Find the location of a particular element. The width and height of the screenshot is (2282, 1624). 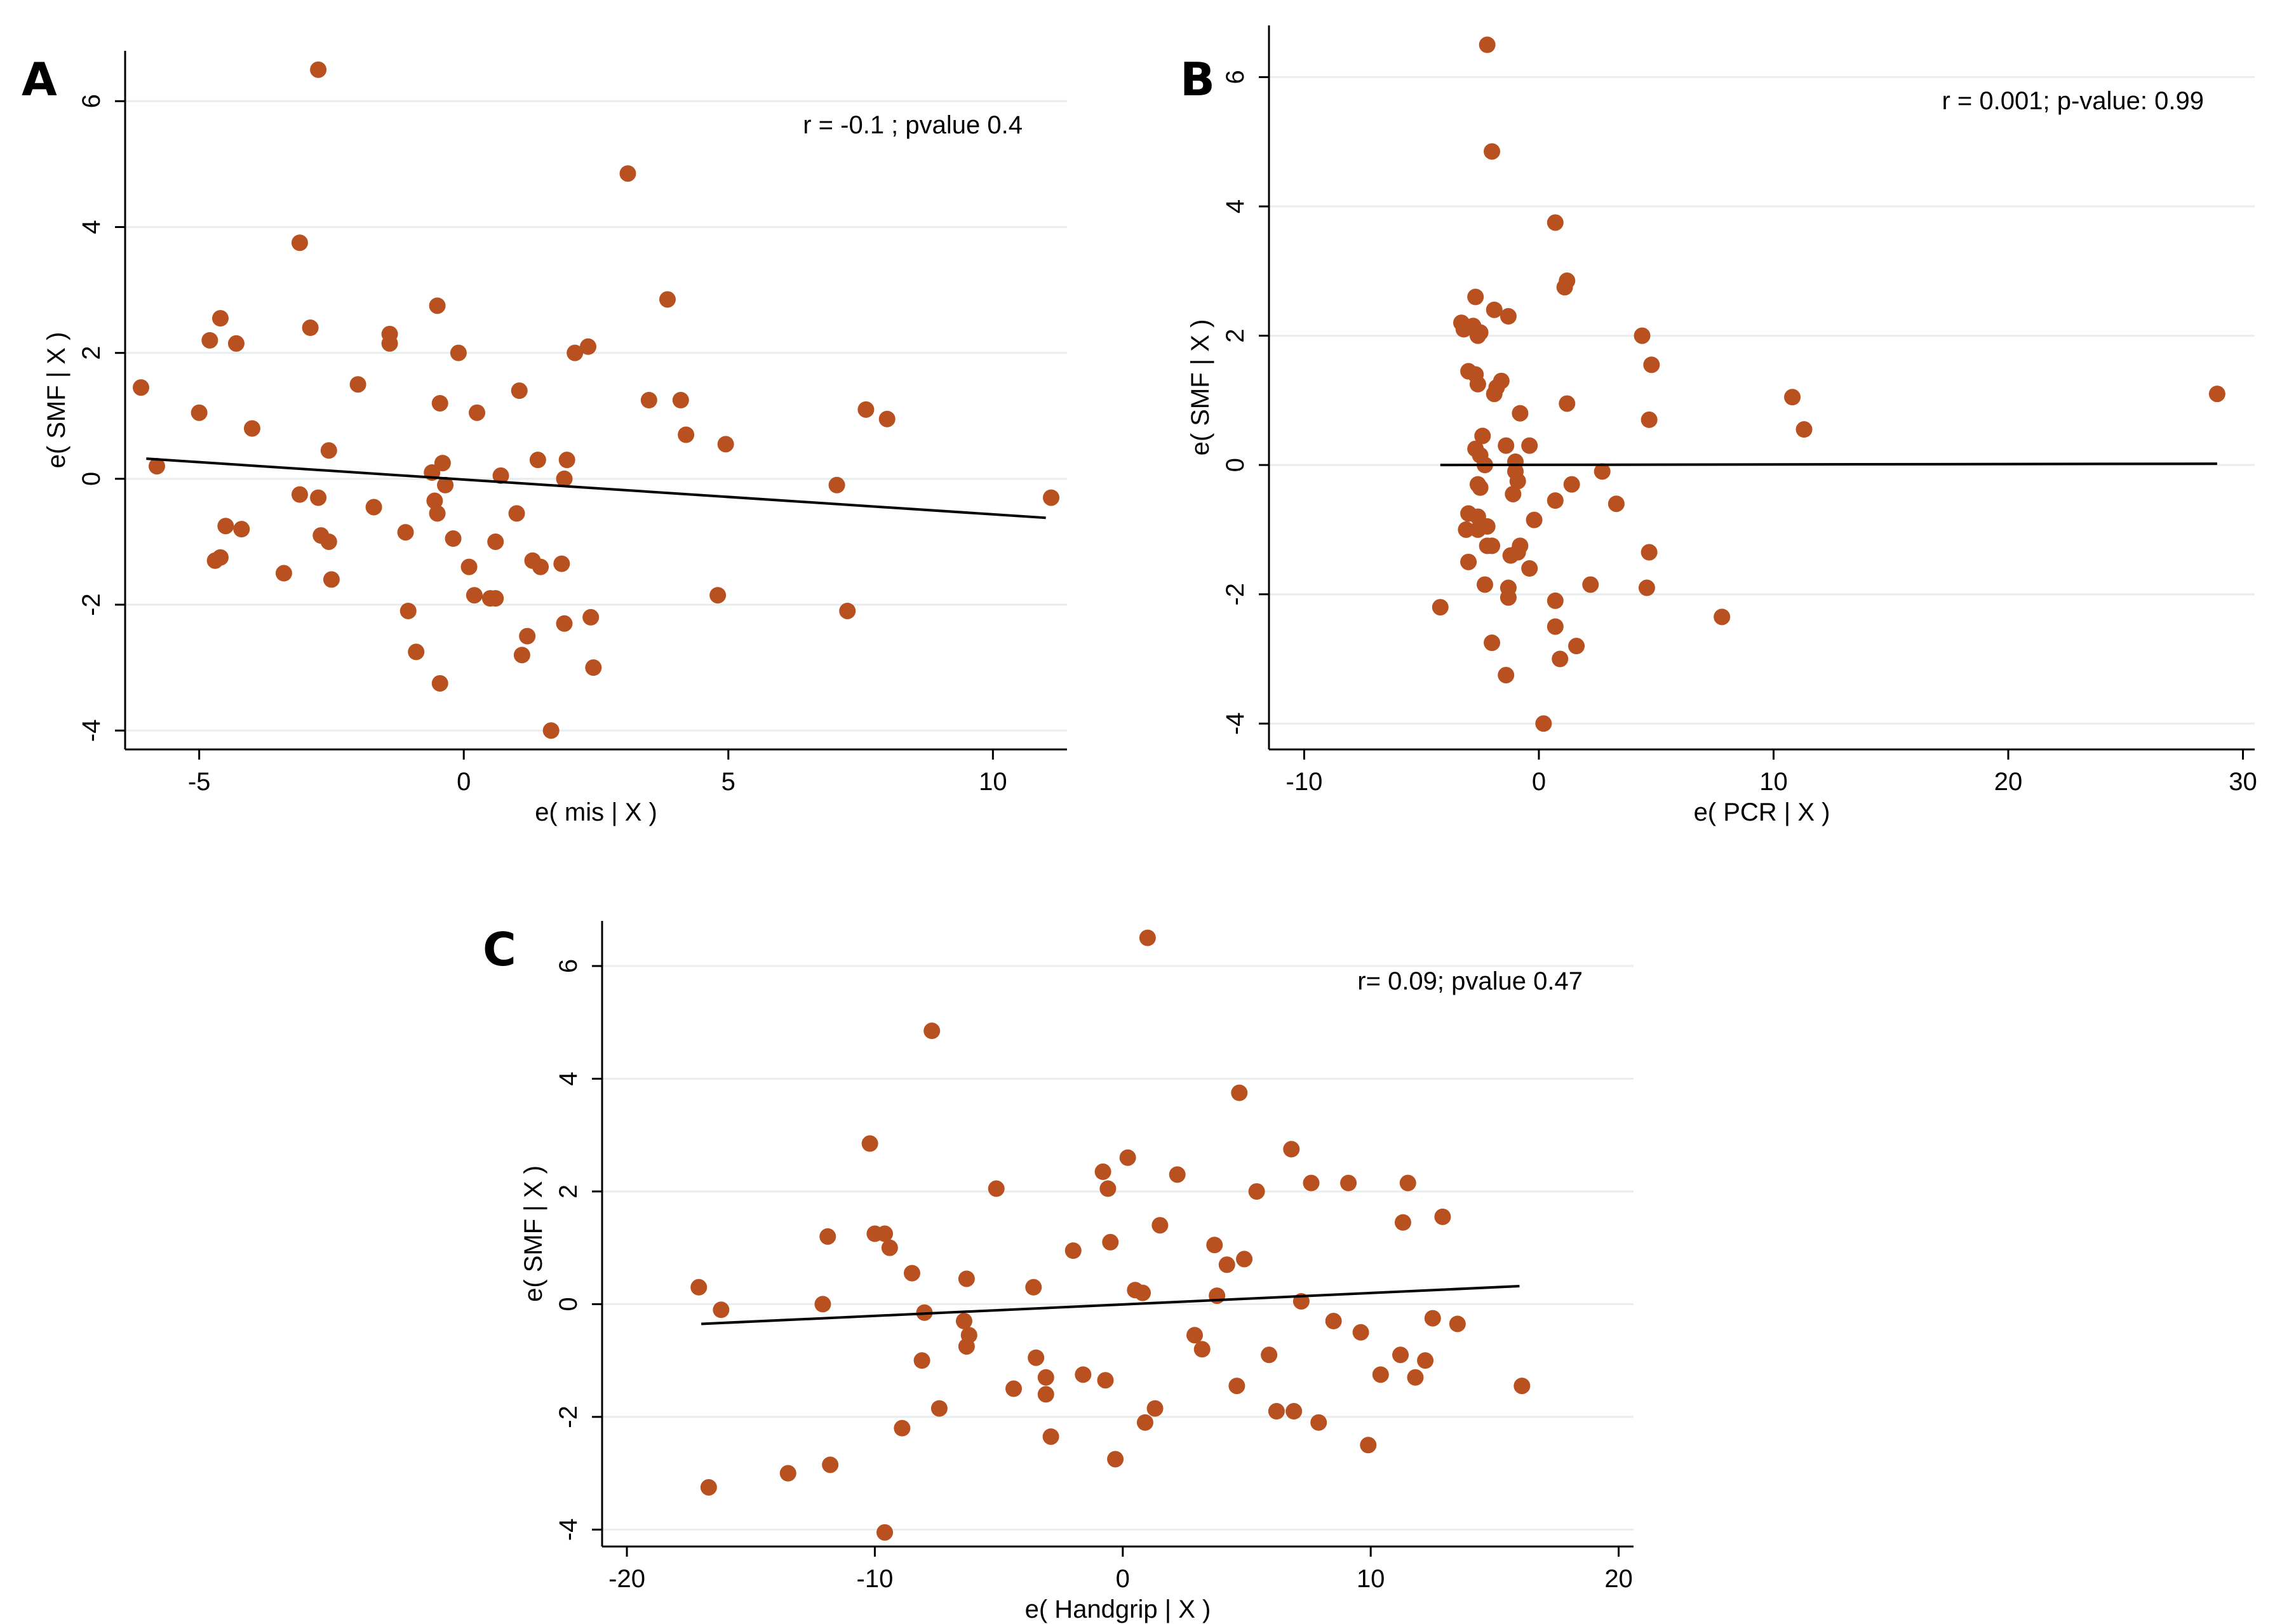

x-tick-label-b-0: -10 is located at coordinates (1304, 782).